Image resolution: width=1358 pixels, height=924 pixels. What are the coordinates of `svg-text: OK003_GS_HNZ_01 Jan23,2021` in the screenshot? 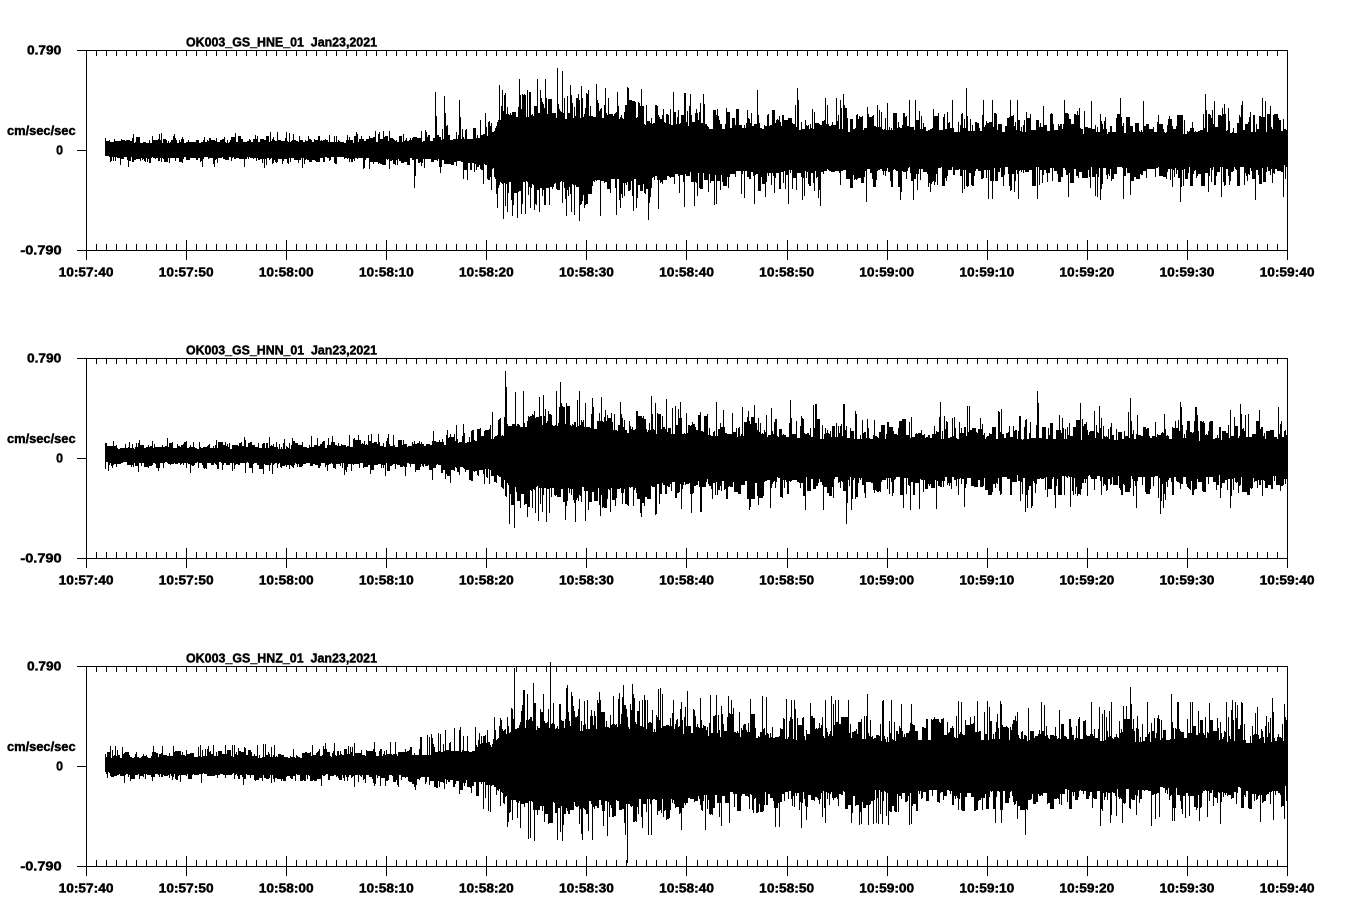 It's located at (281, 657).